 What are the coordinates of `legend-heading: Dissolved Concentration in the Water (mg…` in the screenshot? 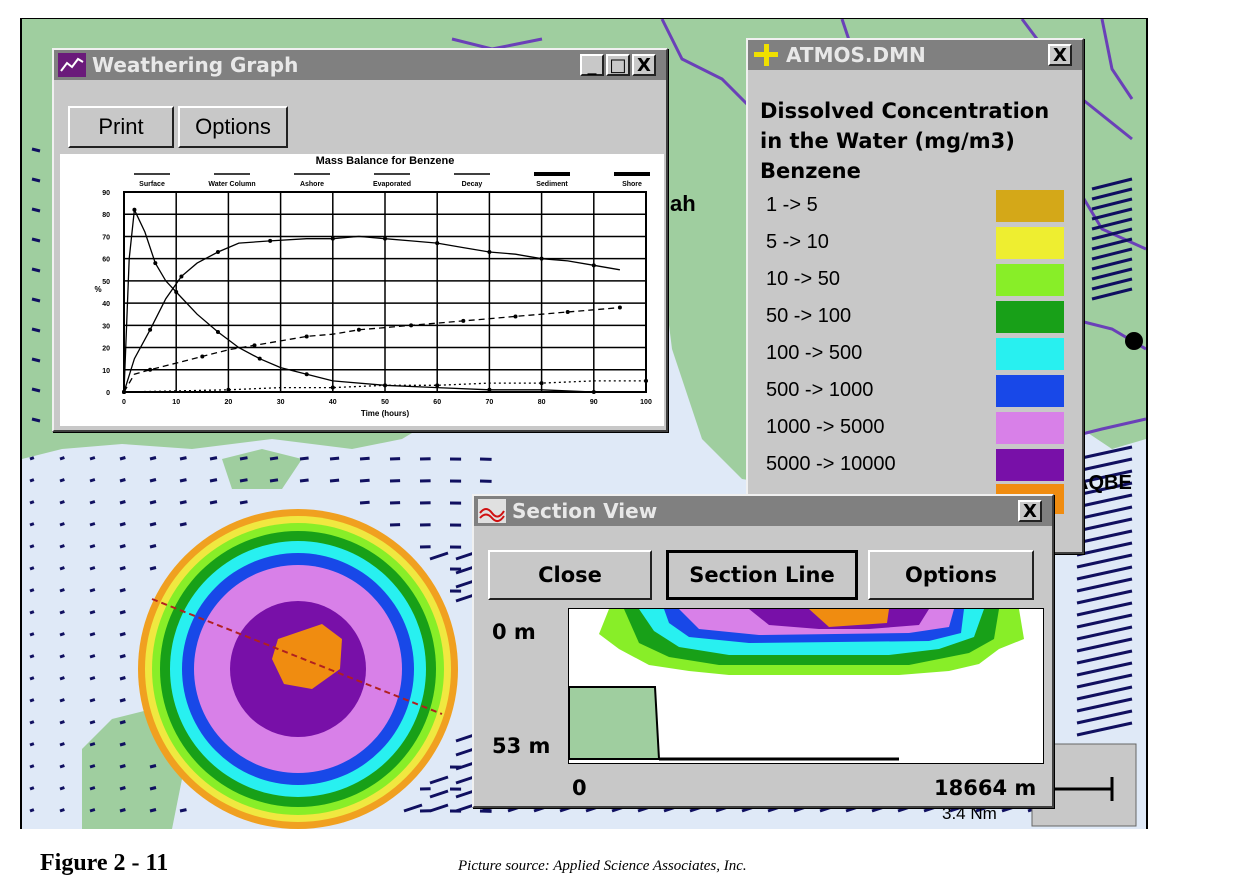 It's located at (904, 141).